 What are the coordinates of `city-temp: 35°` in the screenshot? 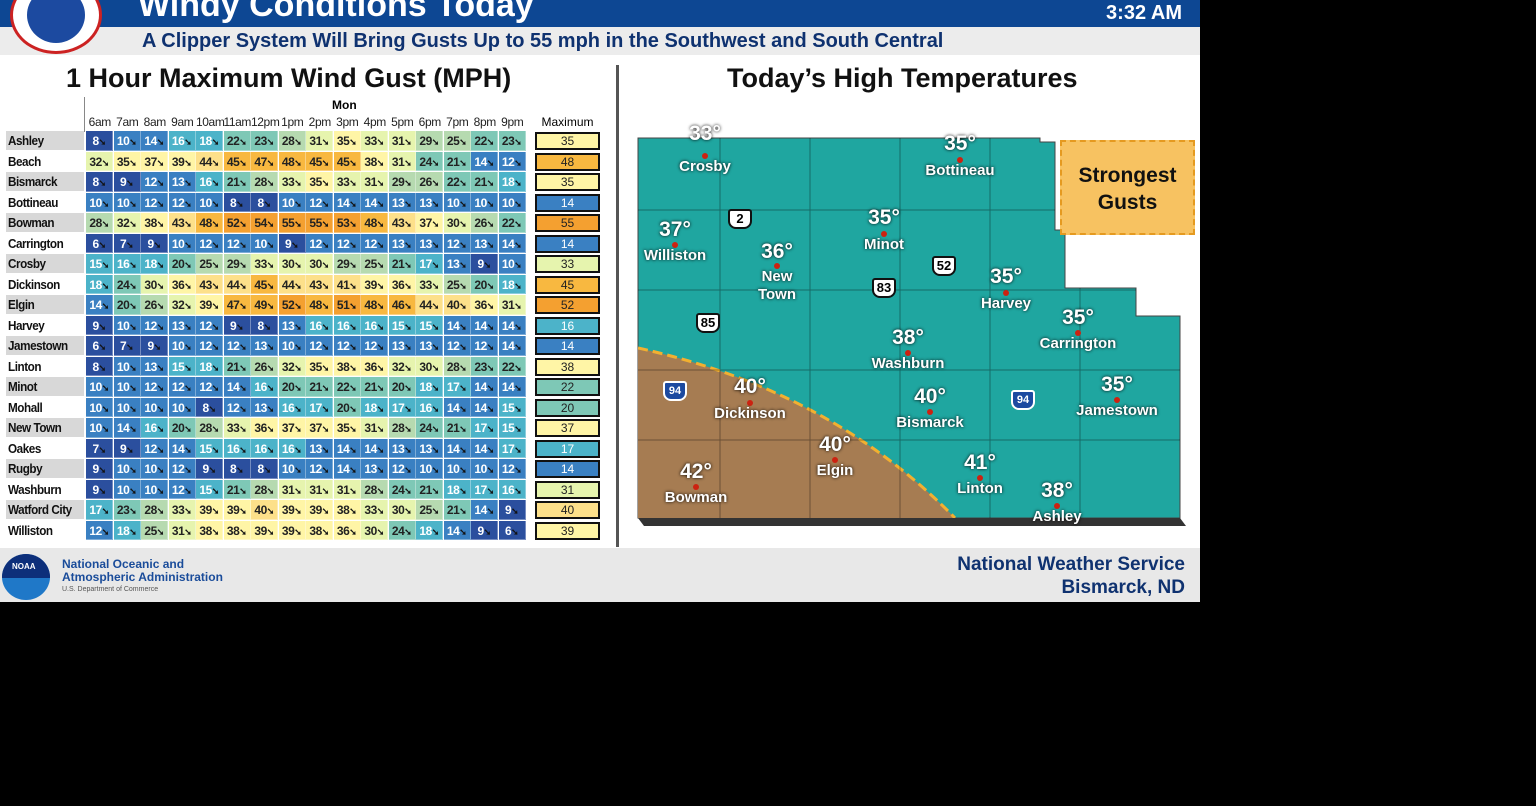 It's located at (960, 143).